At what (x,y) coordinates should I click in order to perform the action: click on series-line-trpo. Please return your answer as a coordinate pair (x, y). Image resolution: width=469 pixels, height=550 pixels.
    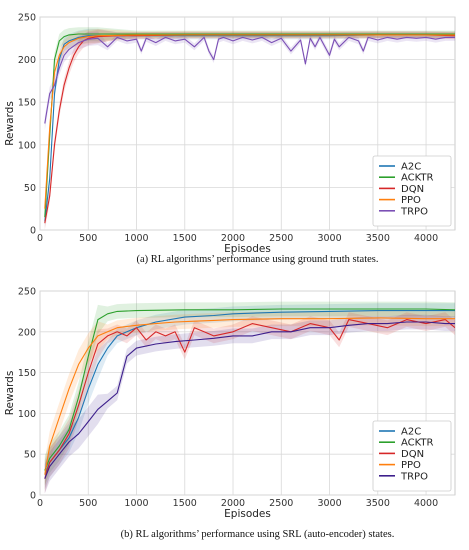
    Looking at the image, I should click on (249, 80).